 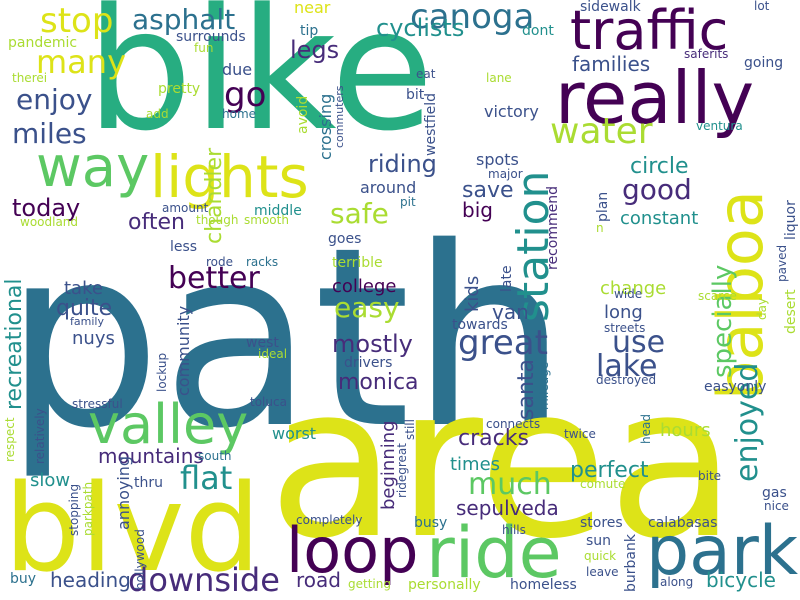 I want to click on word-big: big, so click(x=477, y=210).